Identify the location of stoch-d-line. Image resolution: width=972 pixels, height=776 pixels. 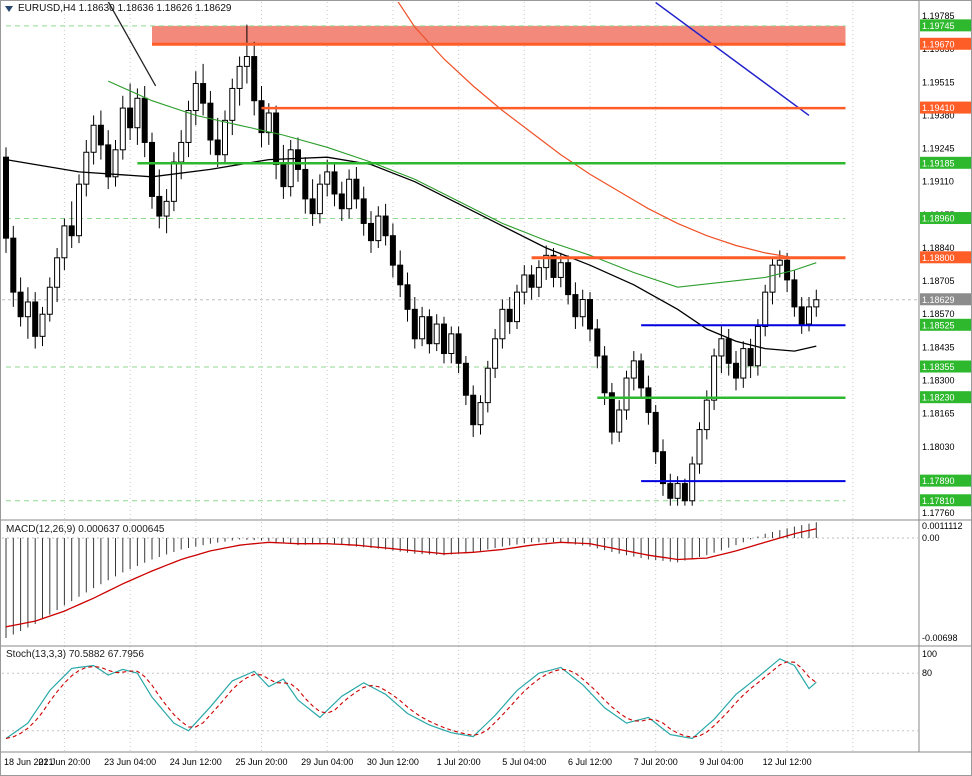
(411, 700).